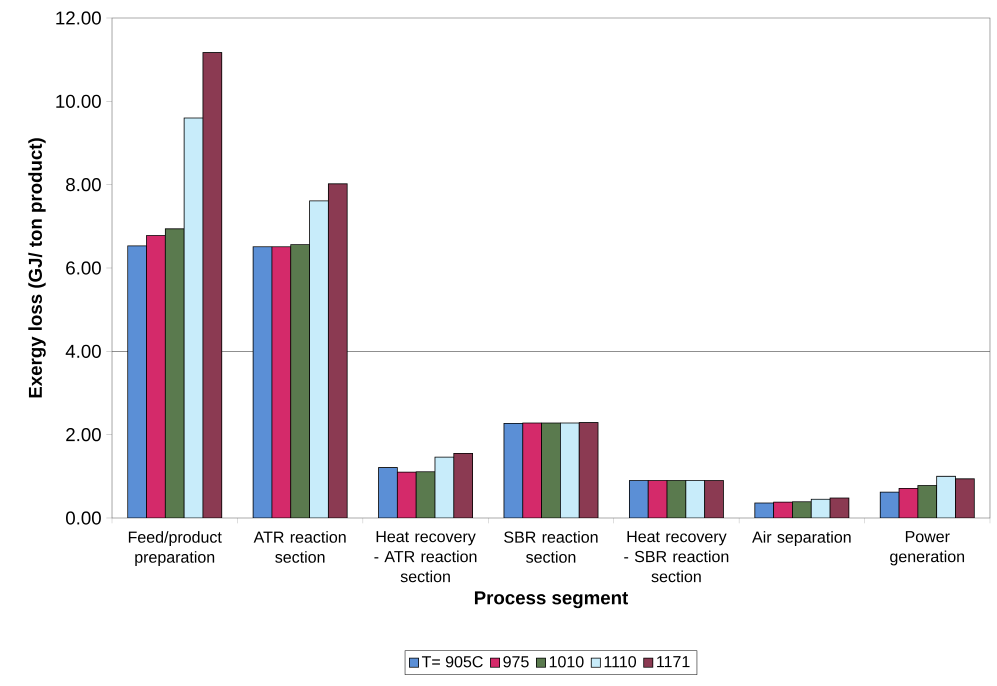 The height and width of the screenshot is (686, 997). What do you see at coordinates (78, 18) in the screenshot?
I see `y-tick-label: 12.00` at bounding box center [78, 18].